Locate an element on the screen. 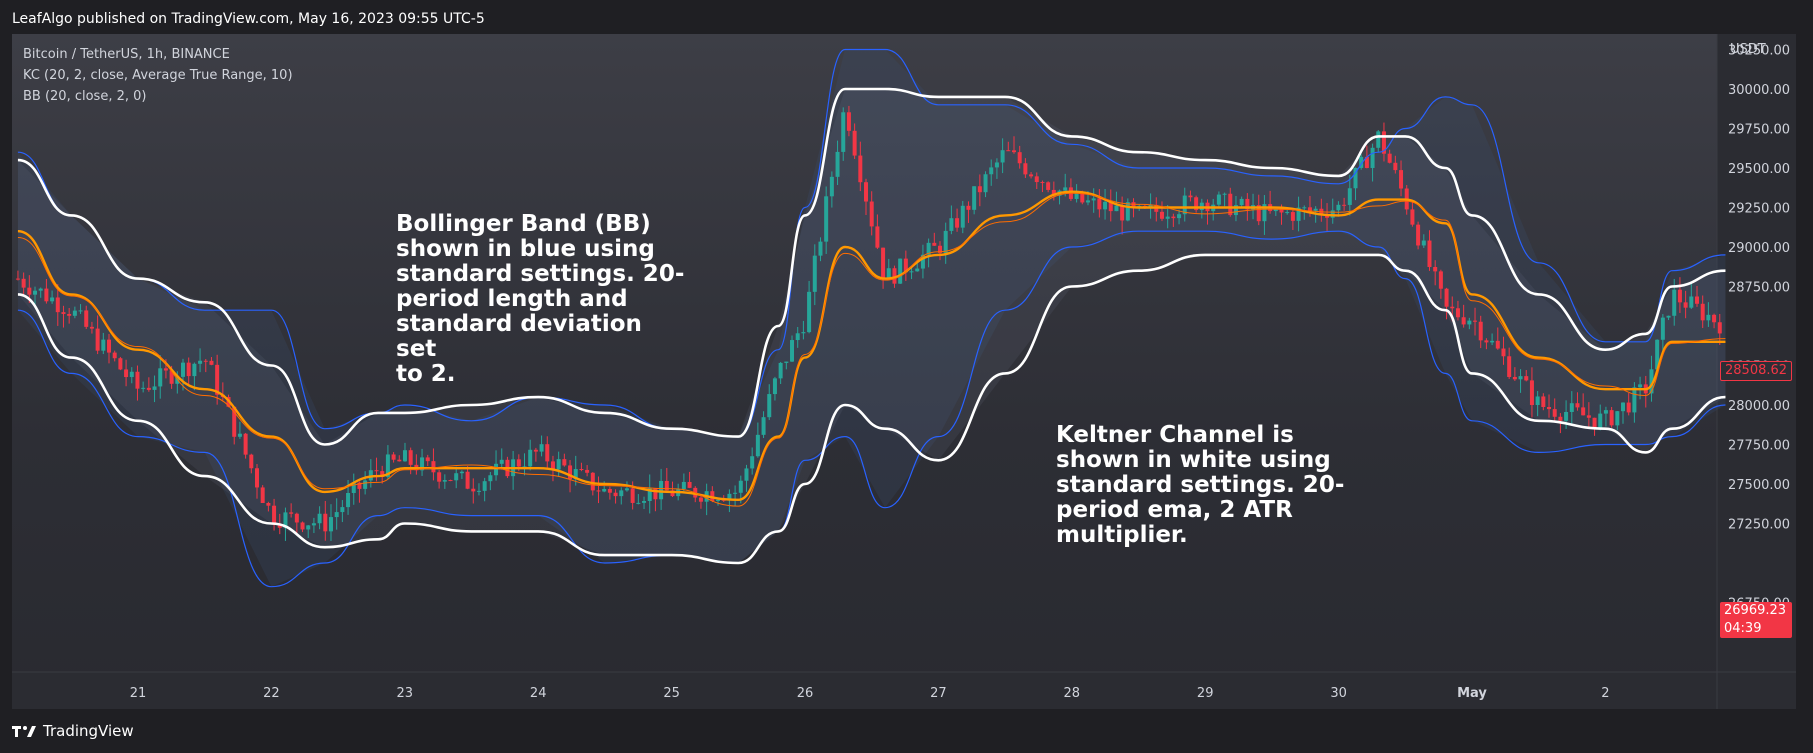 The image size is (1813, 753). price-tick-label: 30250.00 is located at coordinates (1759, 51).